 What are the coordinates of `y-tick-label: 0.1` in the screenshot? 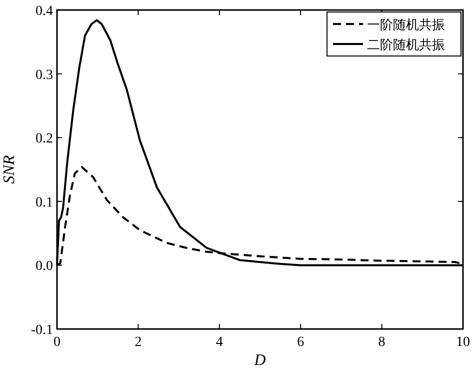 It's located at (44, 202).